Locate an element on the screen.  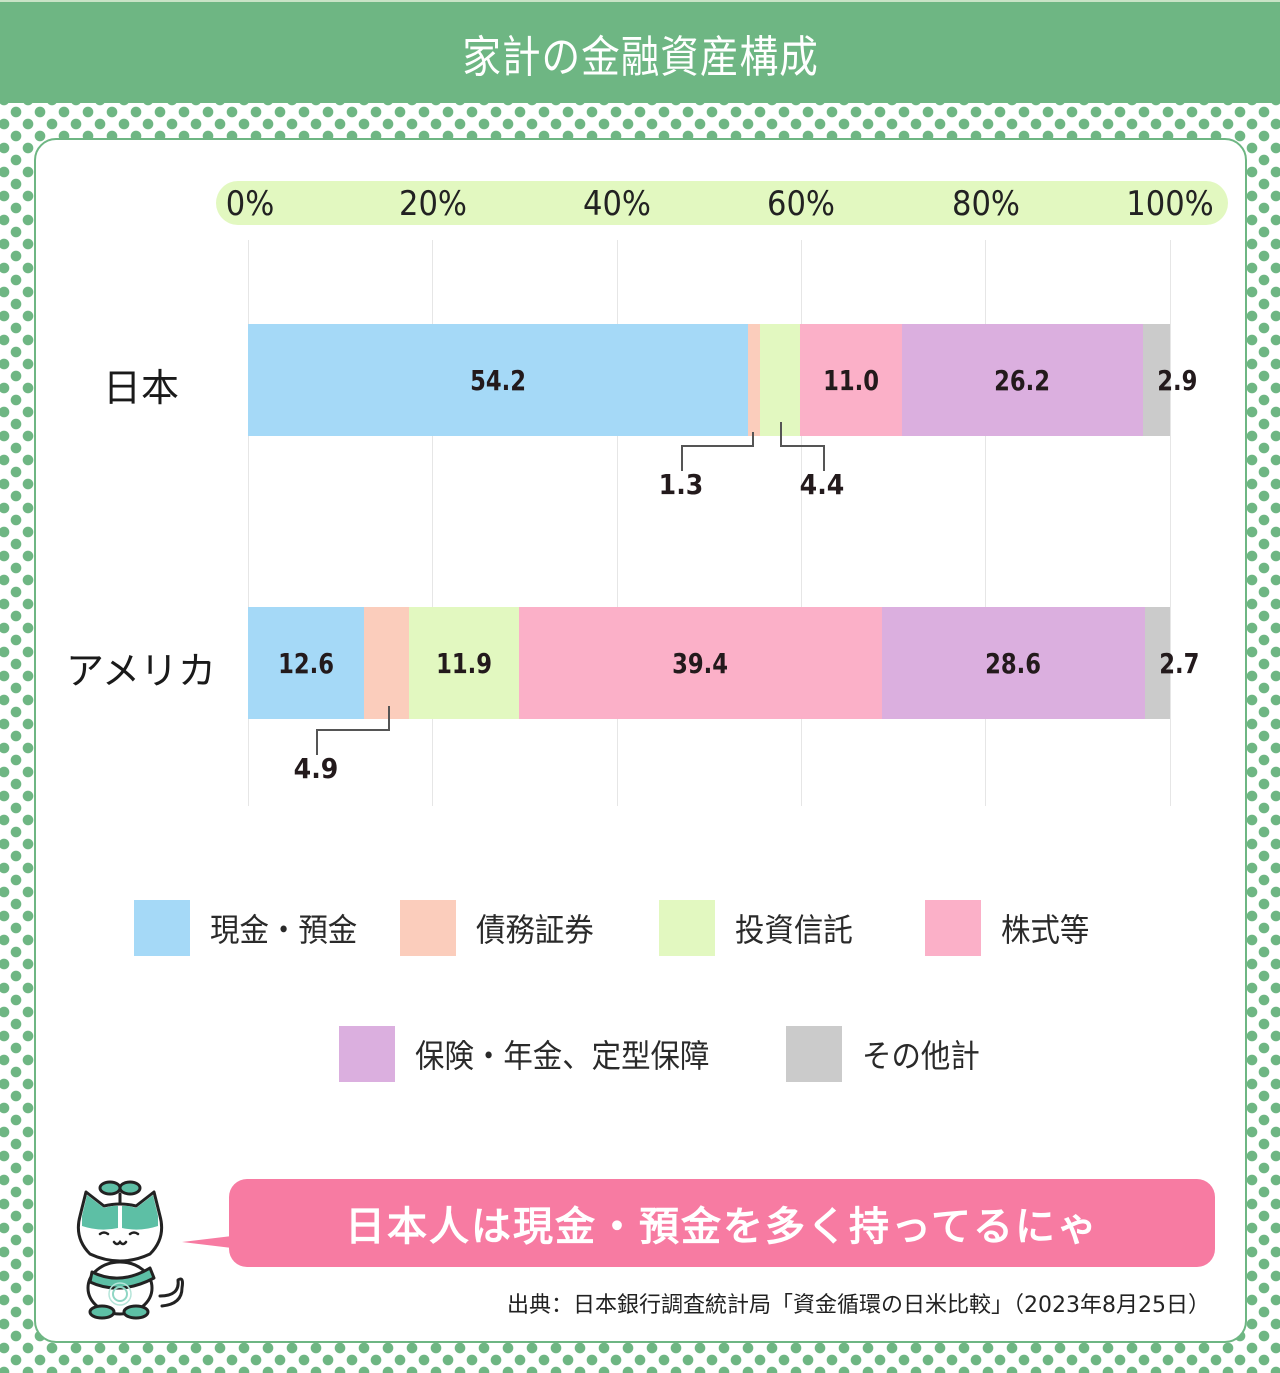
x-tick: 60% is located at coordinates (801, 204).